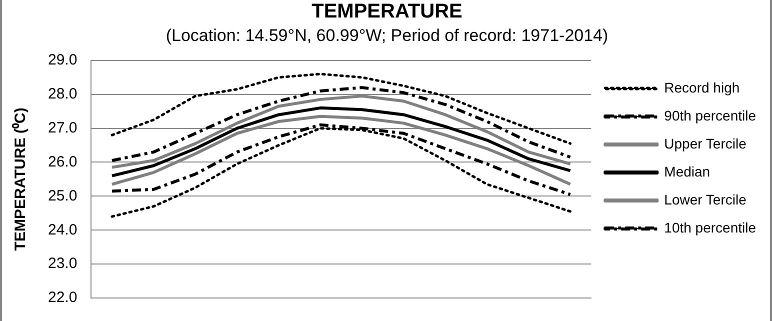  What do you see at coordinates (63, 60) in the screenshot?
I see `y-tick-label: 29.0` at bounding box center [63, 60].